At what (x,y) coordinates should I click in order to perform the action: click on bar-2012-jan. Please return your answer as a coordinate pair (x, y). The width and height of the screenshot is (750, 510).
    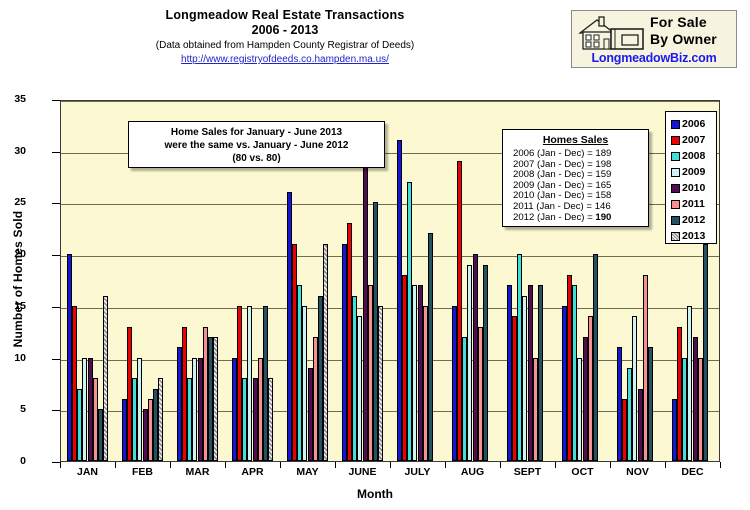
    Looking at the image, I should click on (100, 435).